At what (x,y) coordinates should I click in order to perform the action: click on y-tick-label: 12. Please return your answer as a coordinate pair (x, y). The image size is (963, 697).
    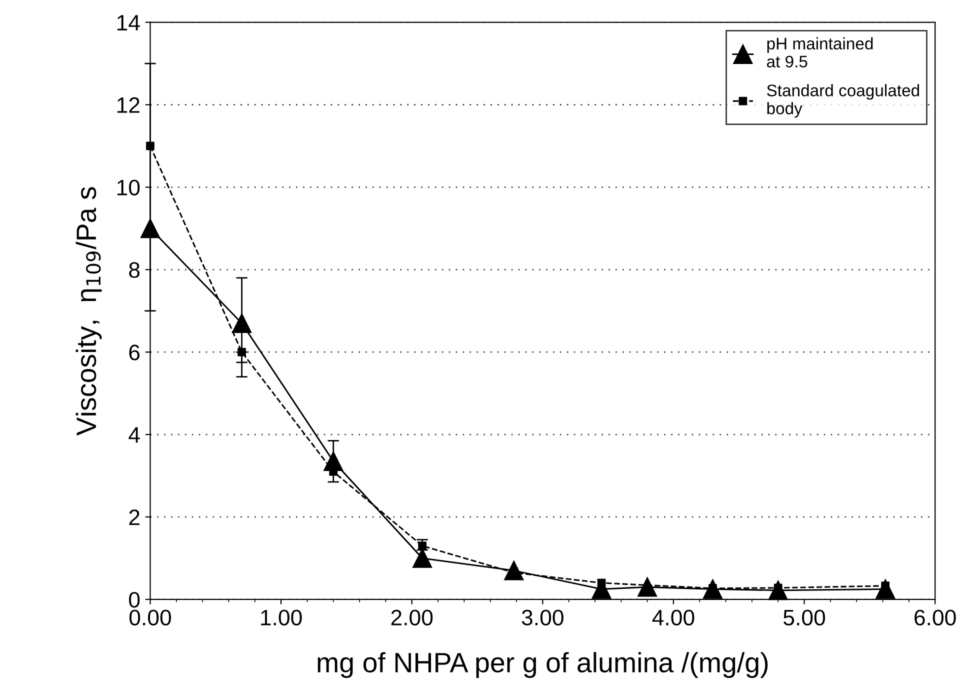
    Looking at the image, I should click on (128, 105).